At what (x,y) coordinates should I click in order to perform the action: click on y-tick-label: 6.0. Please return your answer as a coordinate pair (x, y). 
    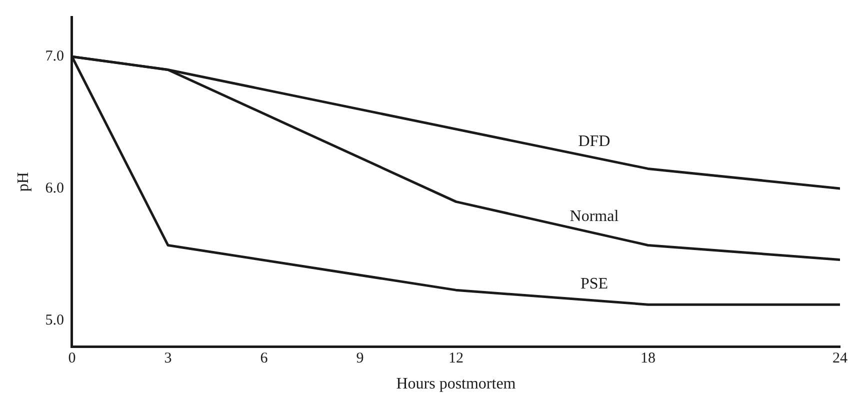
    Looking at the image, I should click on (54, 188).